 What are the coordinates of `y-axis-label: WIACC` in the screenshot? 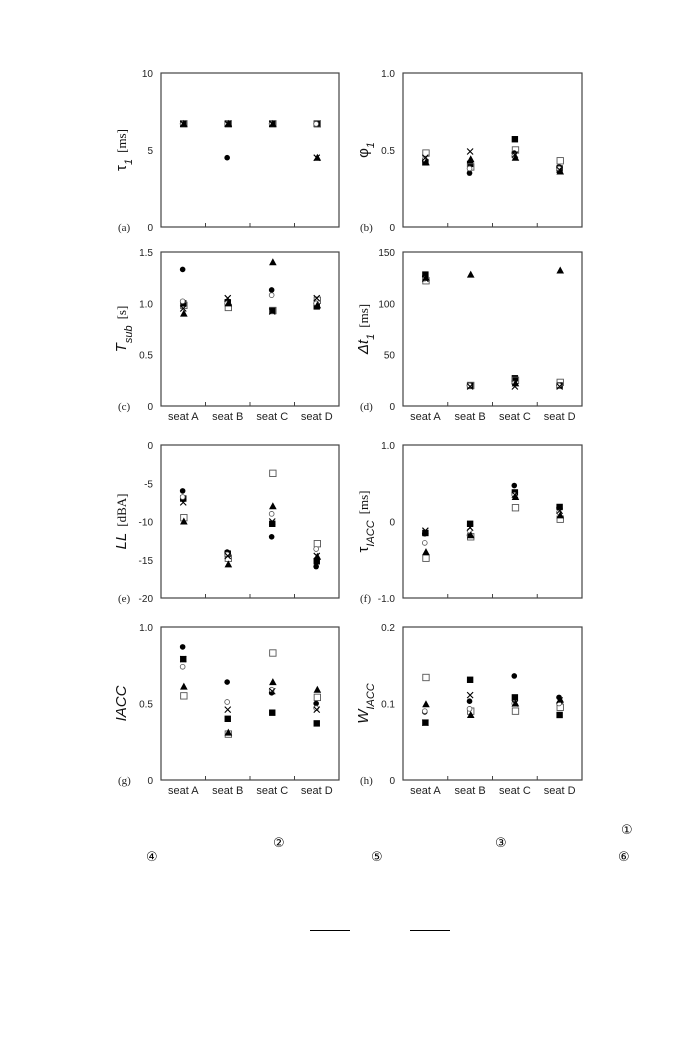 It's located at (366, 703).